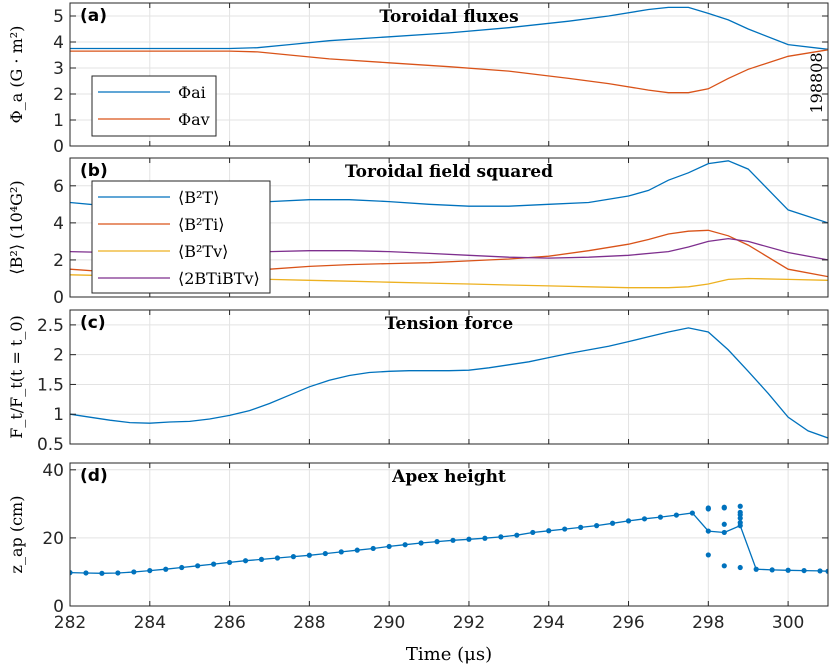 The width and height of the screenshot is (830, 665). What do you see at coordinates (309, 623) in the screenshot?
I see `x-tick-label: 288` at bounding box center [309, 623].